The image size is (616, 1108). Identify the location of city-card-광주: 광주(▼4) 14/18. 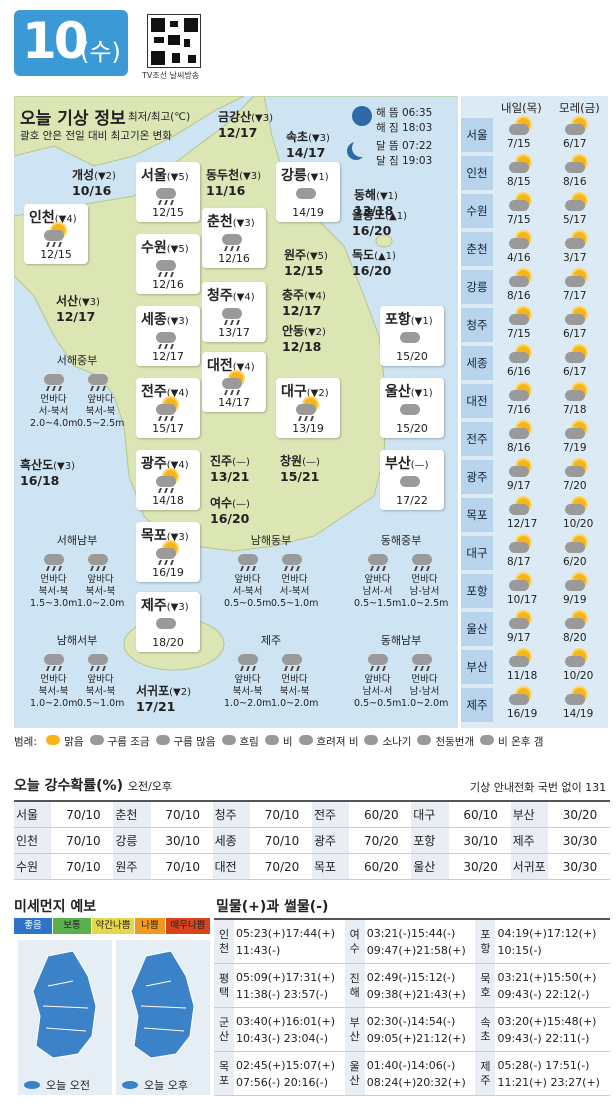
(168, 480).